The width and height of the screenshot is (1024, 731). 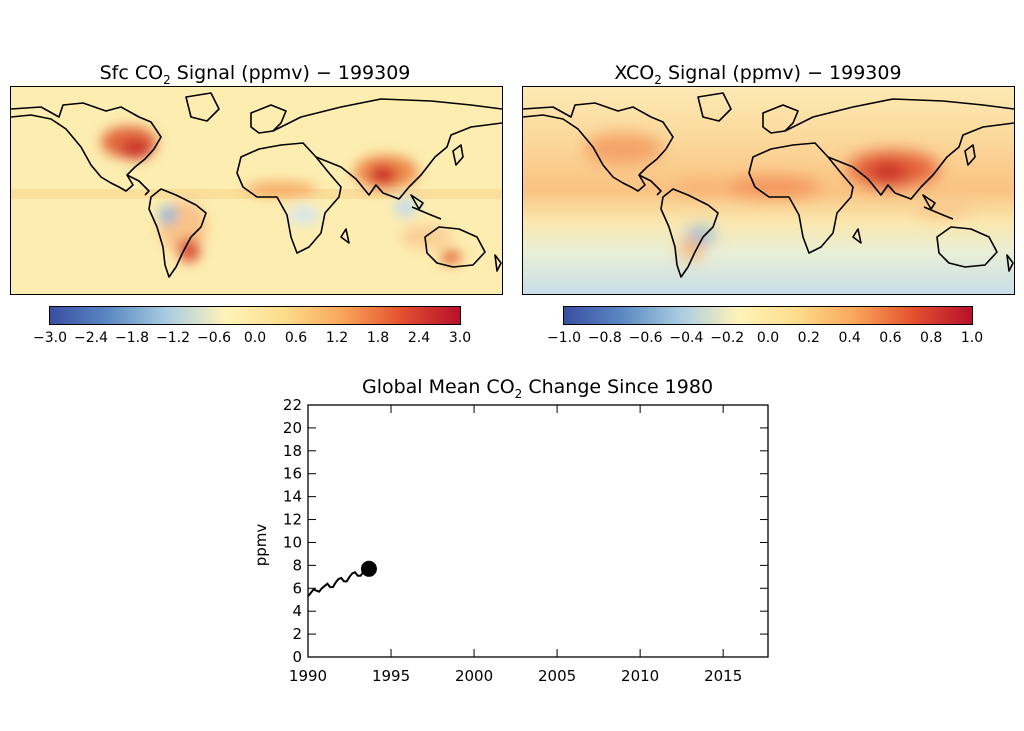 What do you see at coordinates (338, 582) in the screenshot?
I see `co2-change-line` at bounding box center [338, 582].